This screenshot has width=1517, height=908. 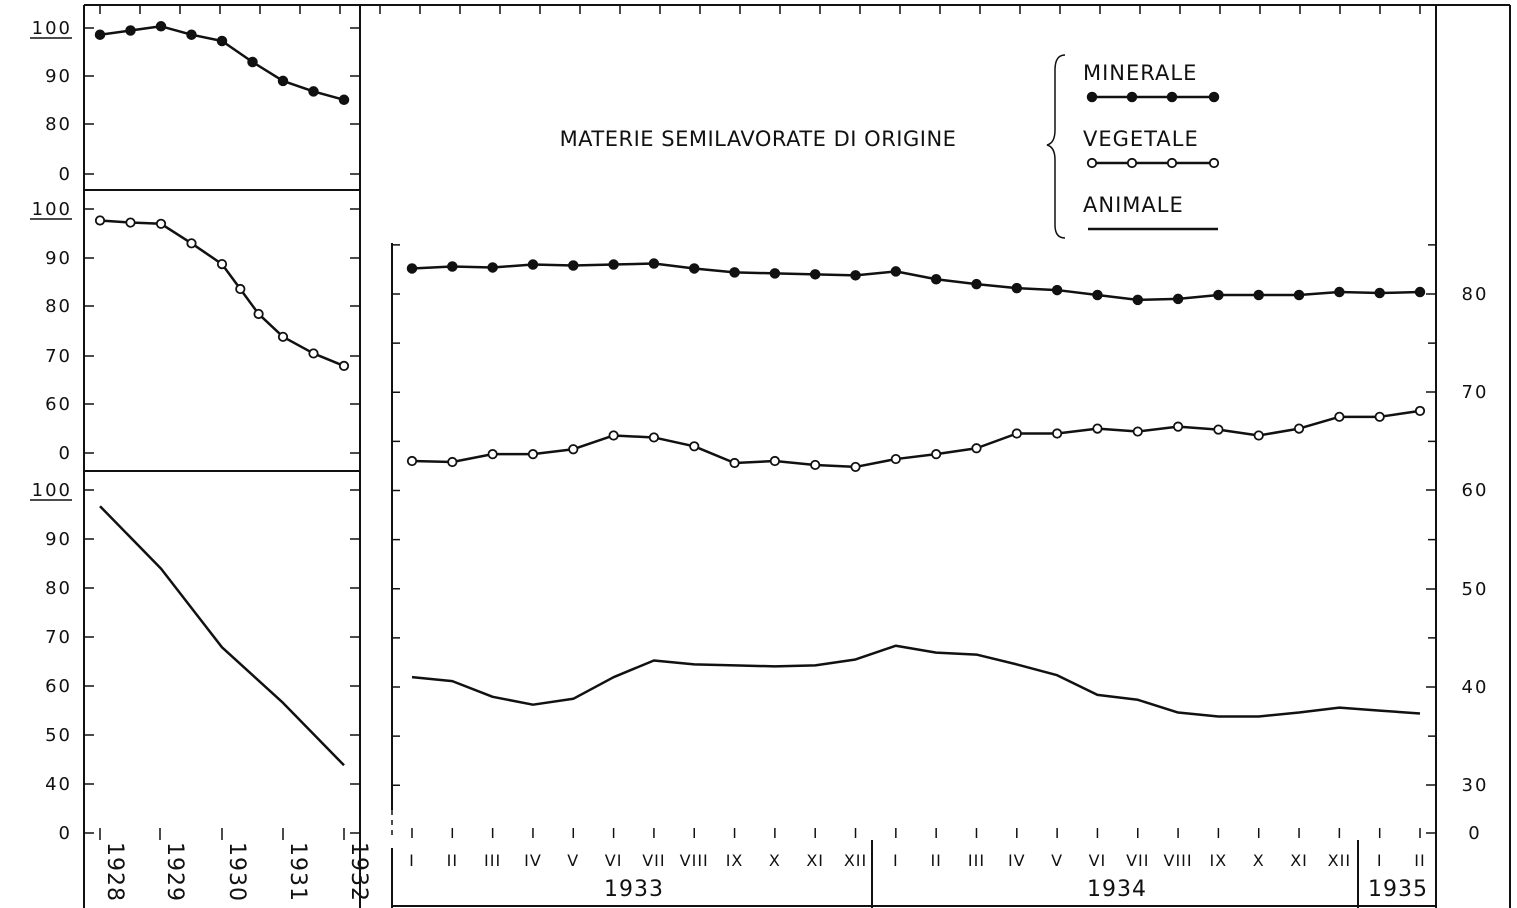 I want to click on year-label: 1928, so click(x=114, y=872).